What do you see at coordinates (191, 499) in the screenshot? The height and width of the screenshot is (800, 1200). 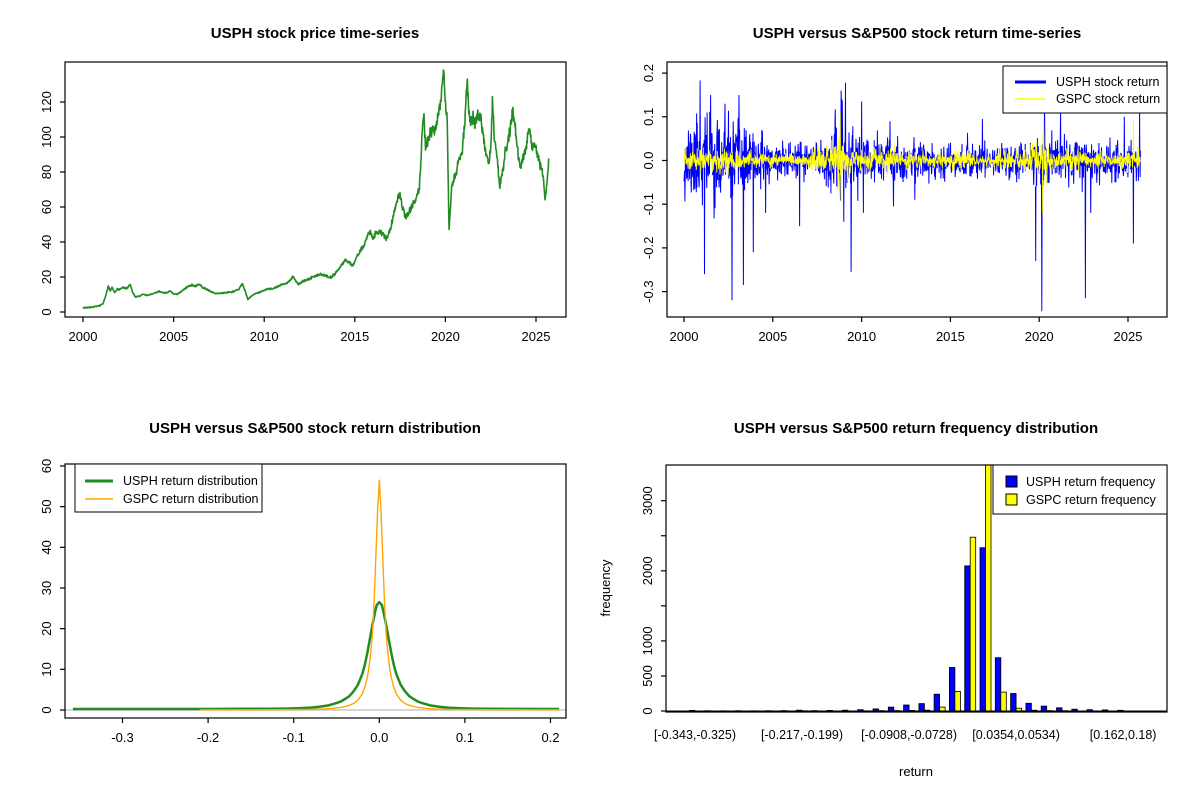 I see `legend-label-gspc-density: GSPC return distribution` at bounding box center [191, 499].